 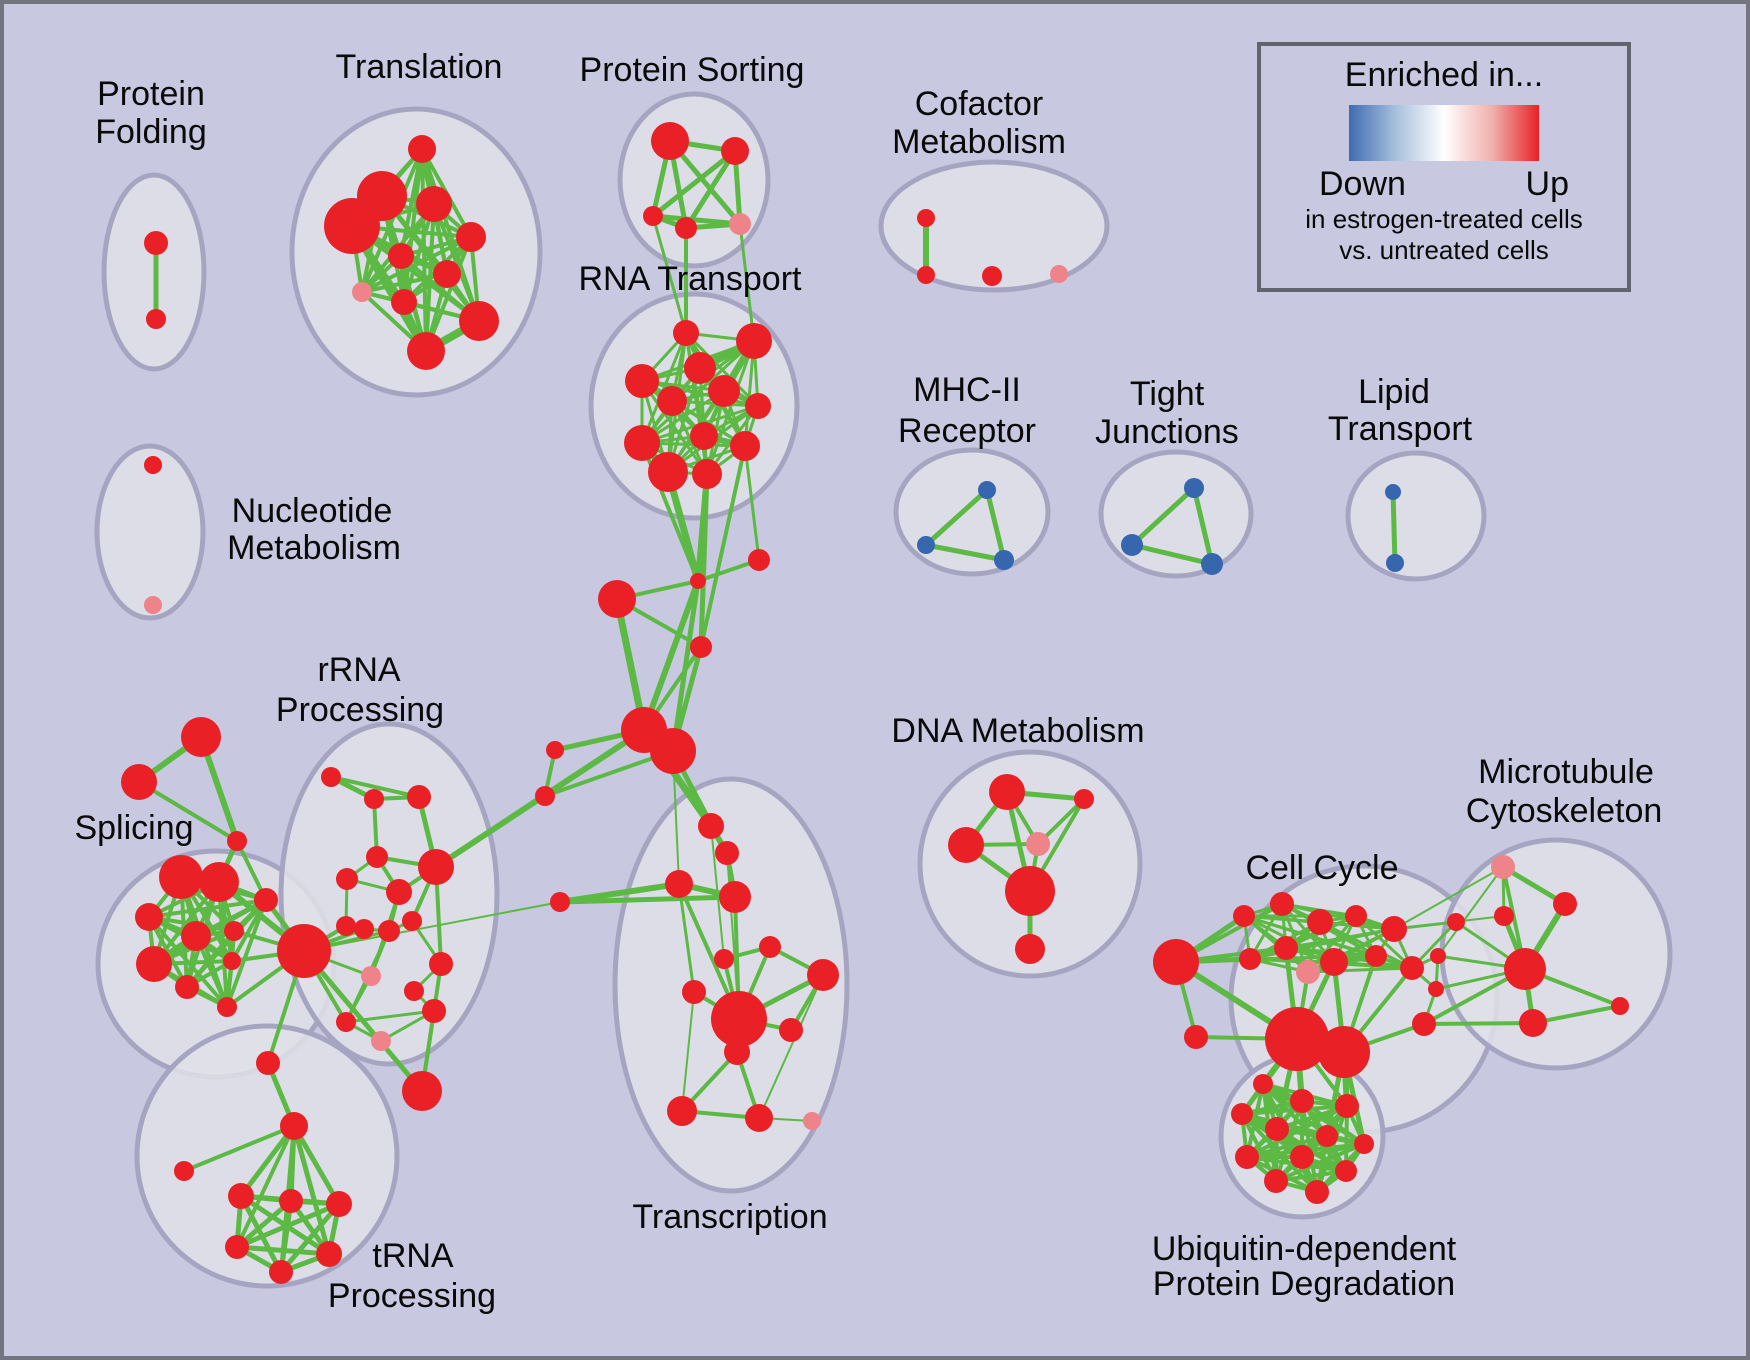 What do you see at coordinates (1297, 1039) in the screenshot?
I see `gene-set-node-ccb1` at bounding box center [1297, 1039].